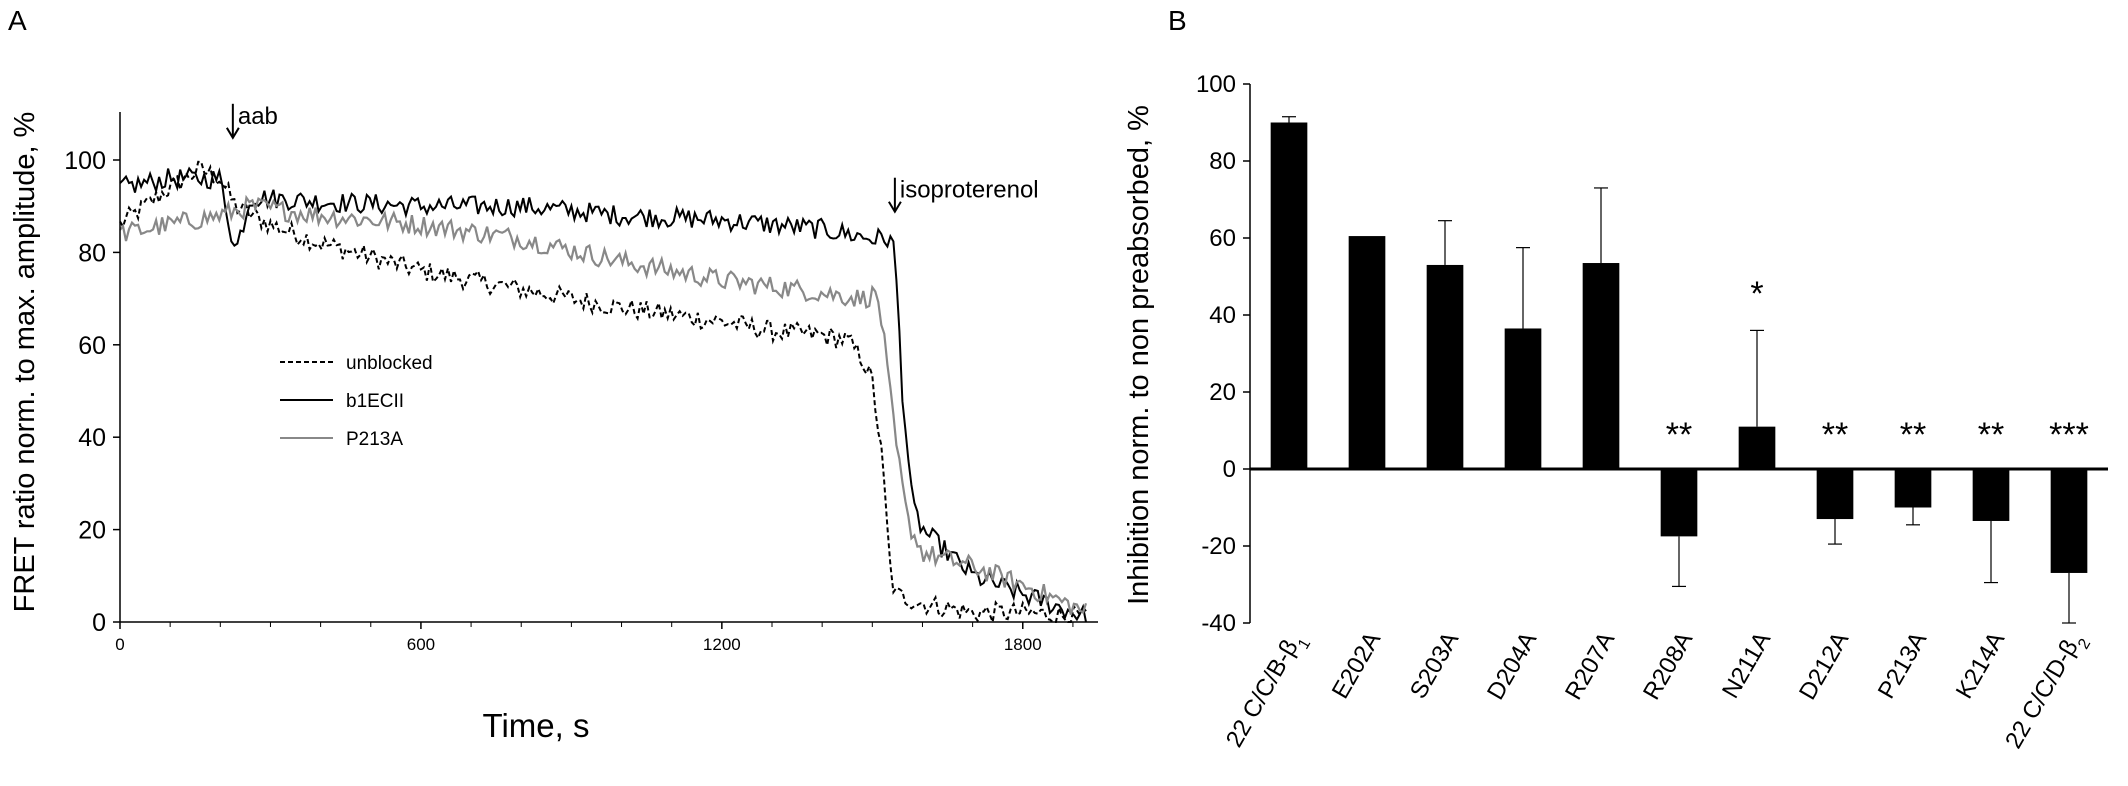 The image size is (2128, 786). What do you see at coordinates (1218, 546) in the screenshot?
I see `y-tick-label: -20` at bounding box center [1218, 546].